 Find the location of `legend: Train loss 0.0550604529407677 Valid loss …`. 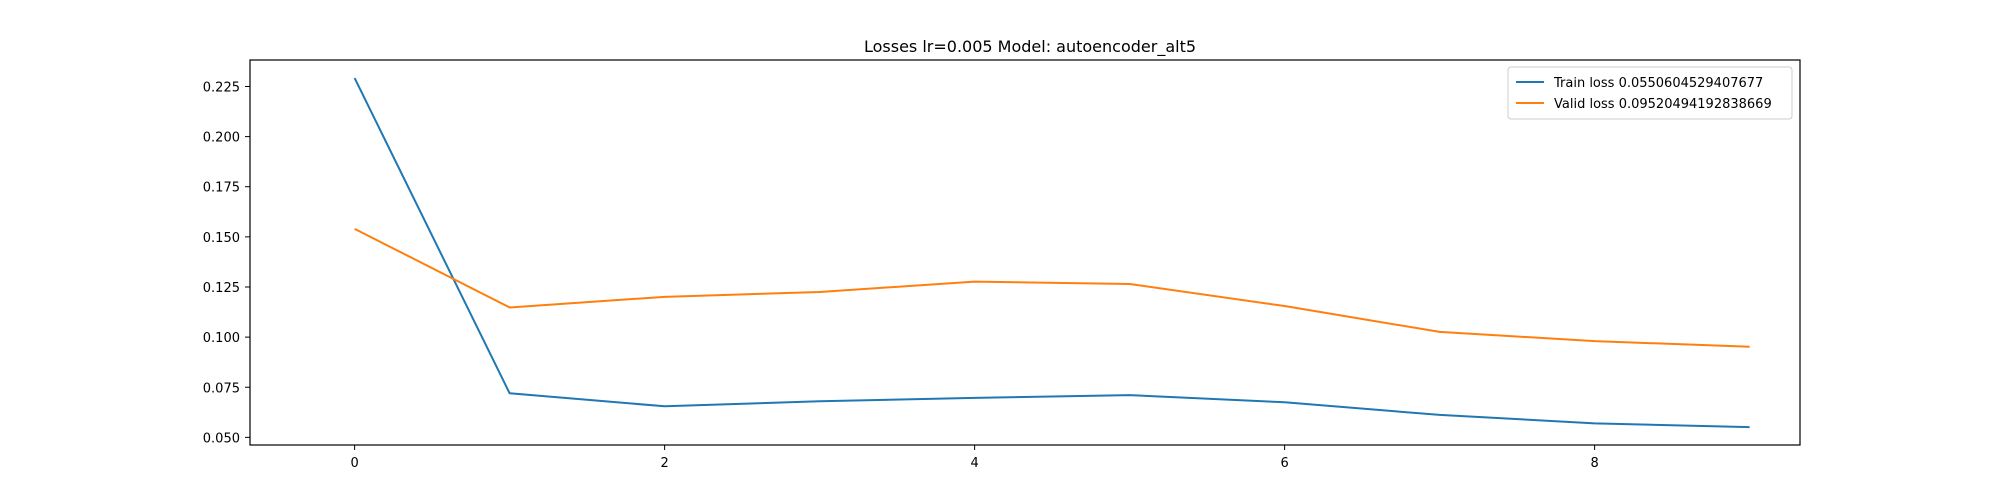

legend: Train loss 0.0550604529407677 Valid loss … is located at coordinates (1650, 93).